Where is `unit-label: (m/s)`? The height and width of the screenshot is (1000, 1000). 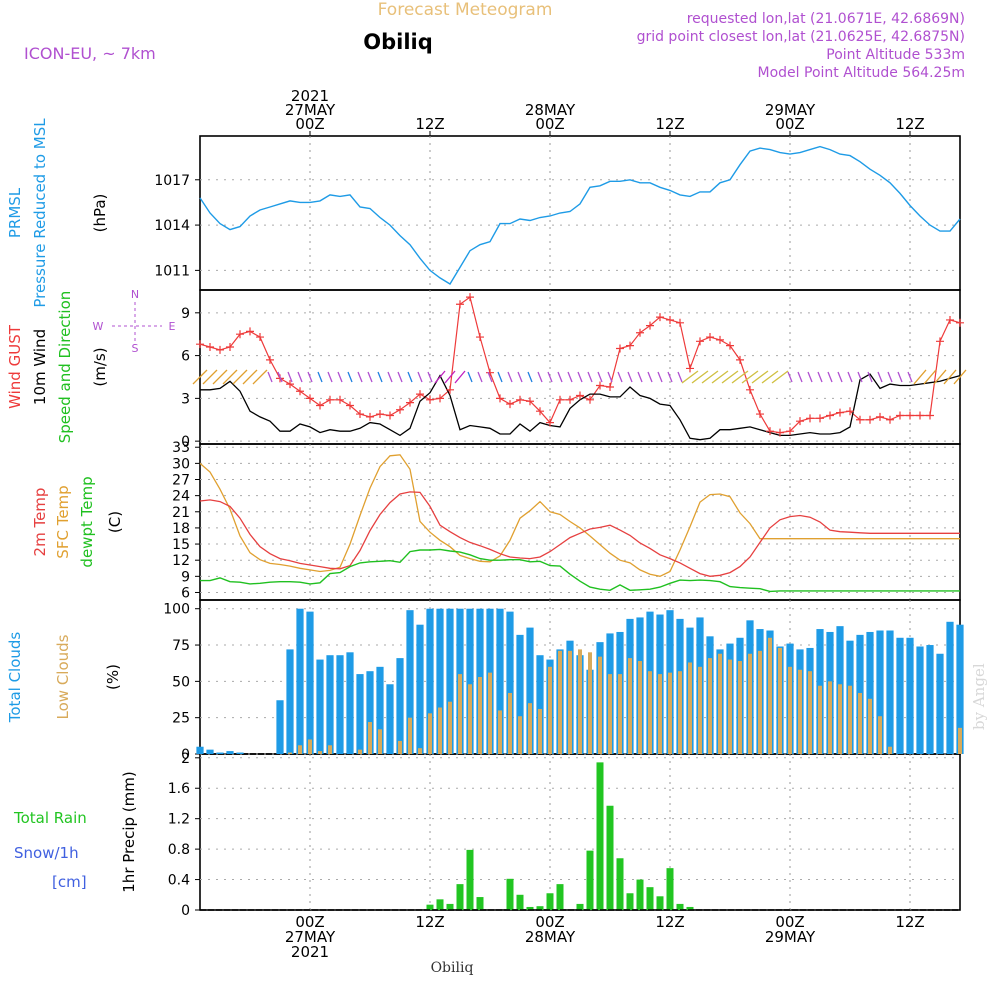 unit-label: (m/s) is located at coordinates (100, 366).